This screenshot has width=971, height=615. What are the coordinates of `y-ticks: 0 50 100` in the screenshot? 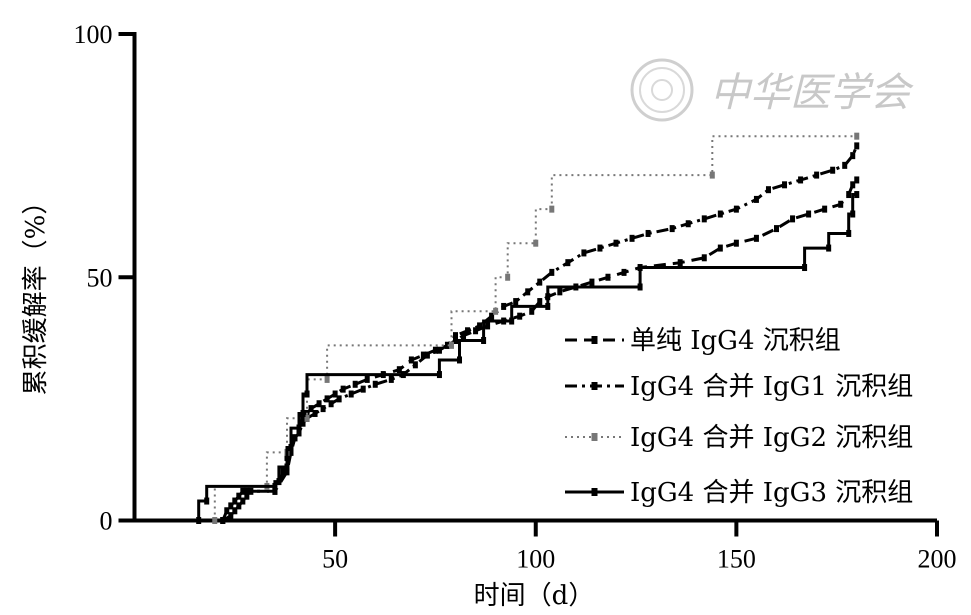 It's located at (104, 278).